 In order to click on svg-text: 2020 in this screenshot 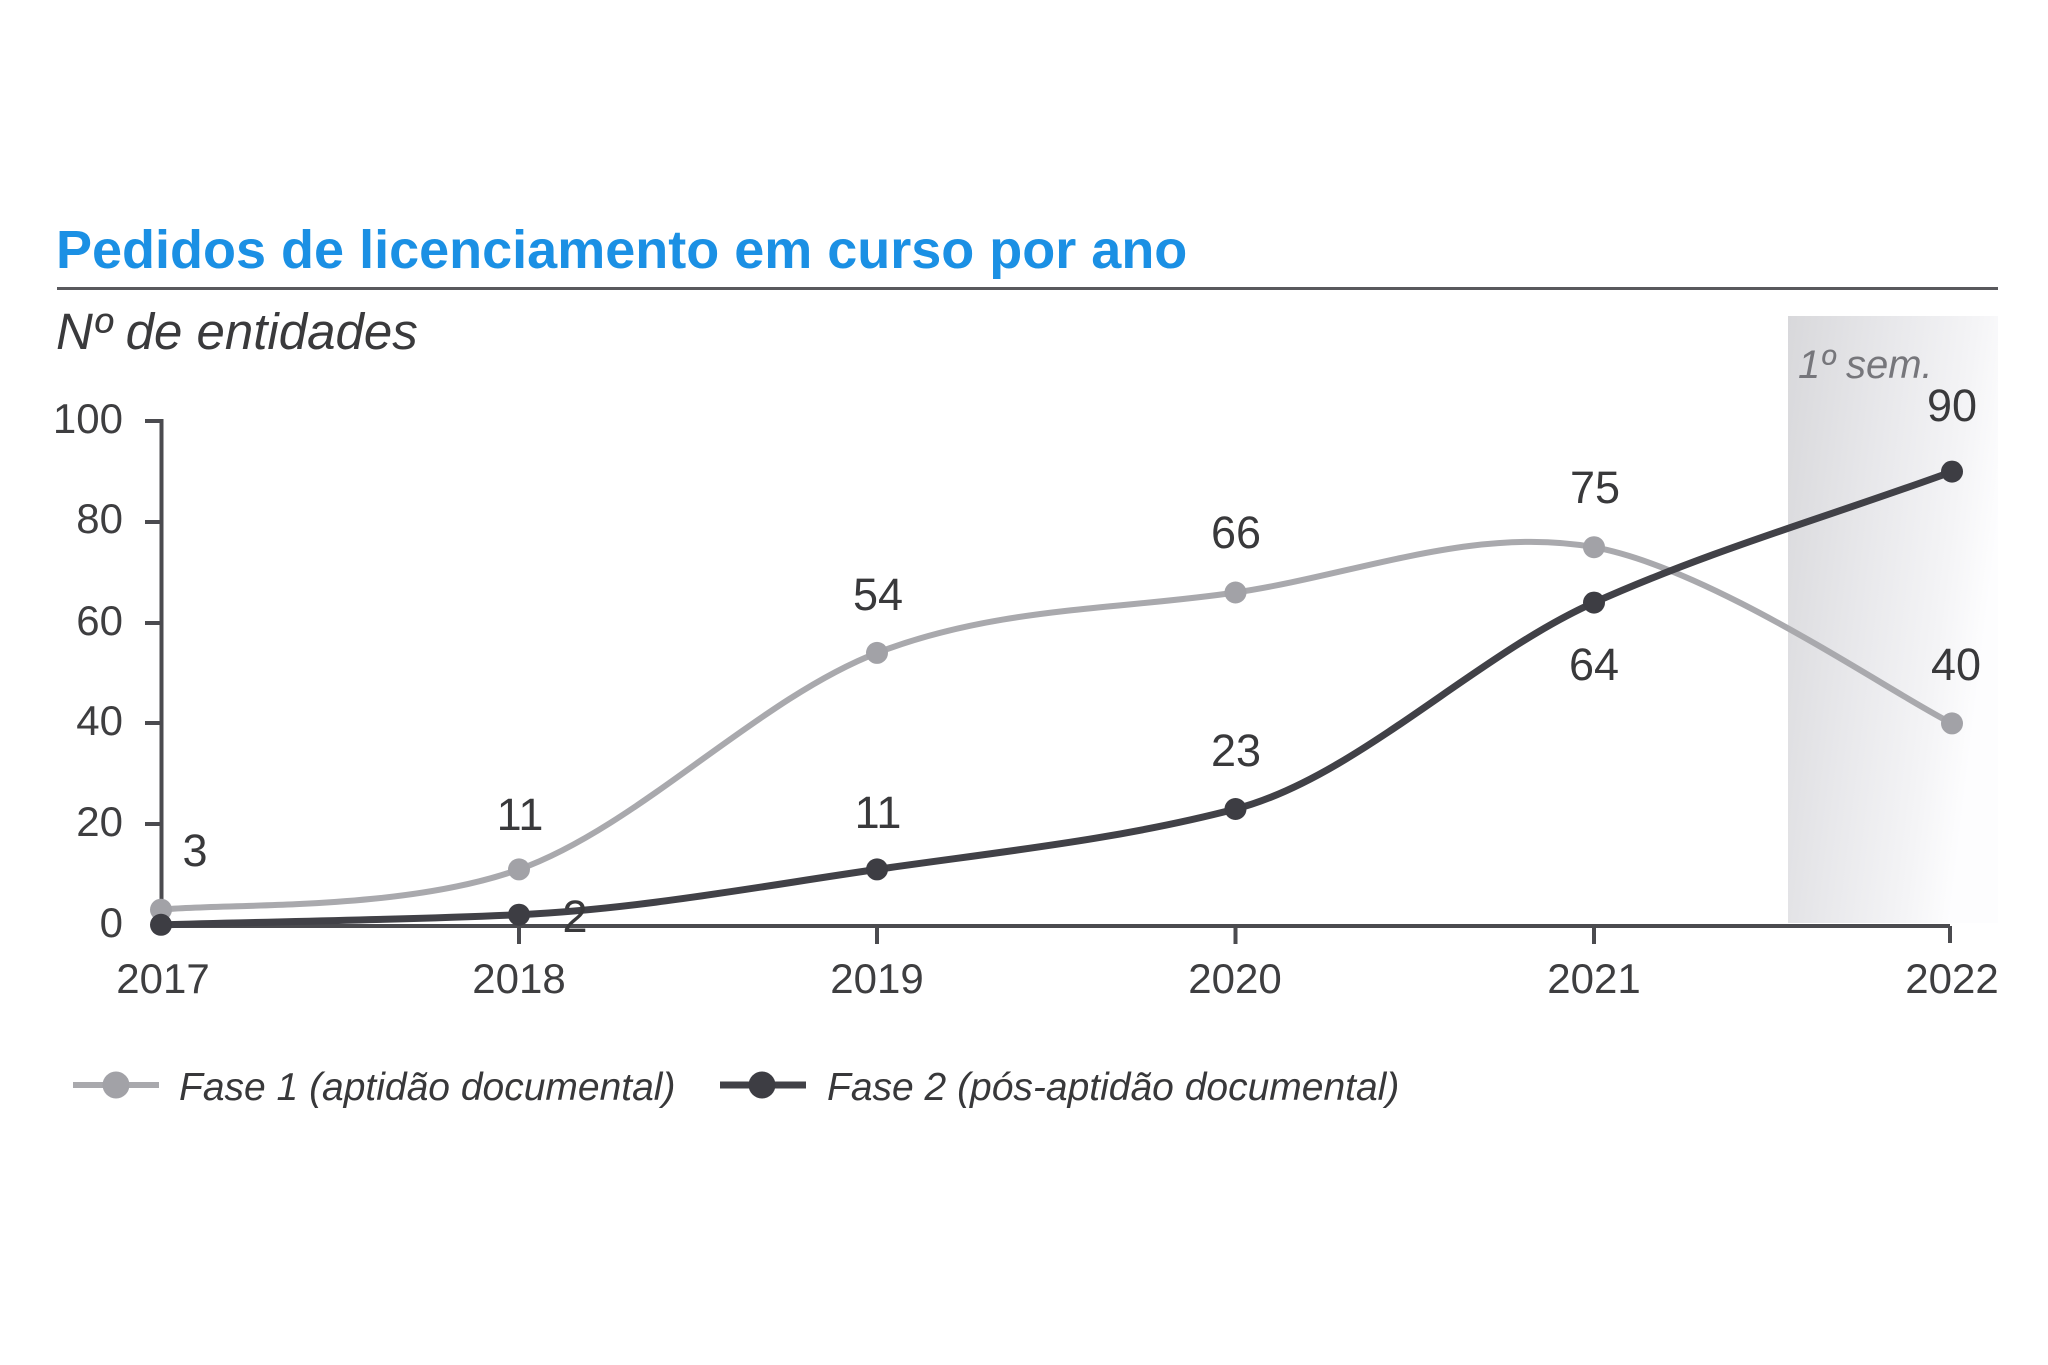, I will do `click(1234, 978)`.